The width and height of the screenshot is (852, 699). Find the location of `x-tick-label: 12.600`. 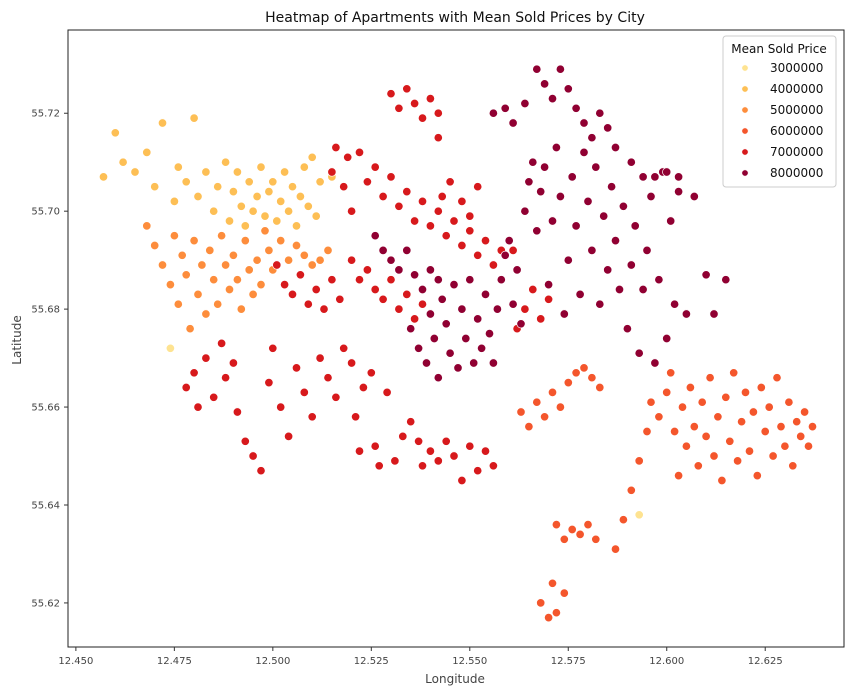

x-tick-label: 12.600 is located at coordinates (666, 661).